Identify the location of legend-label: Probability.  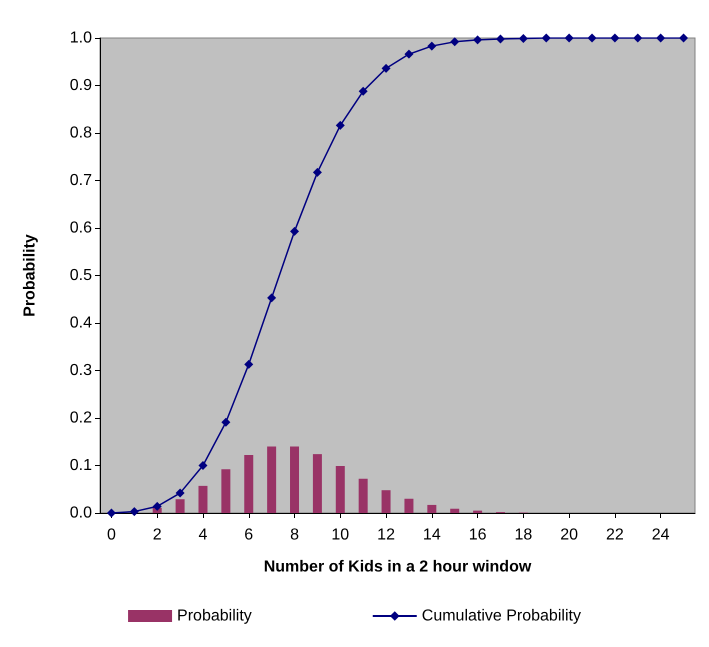
(214, 616).